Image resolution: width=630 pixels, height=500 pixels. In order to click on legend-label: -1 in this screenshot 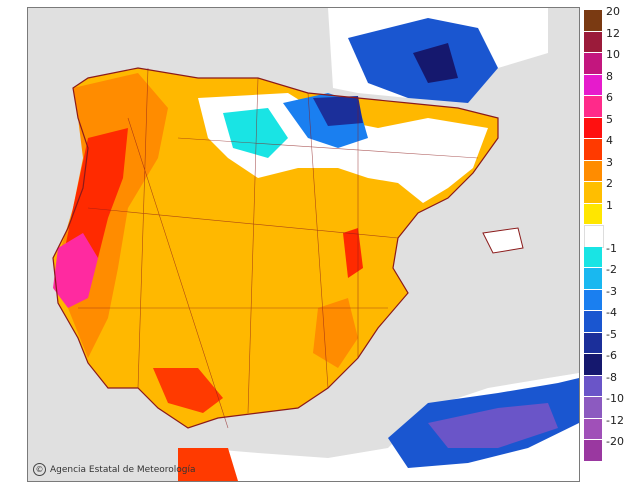, I will do `click(611, 248)`.